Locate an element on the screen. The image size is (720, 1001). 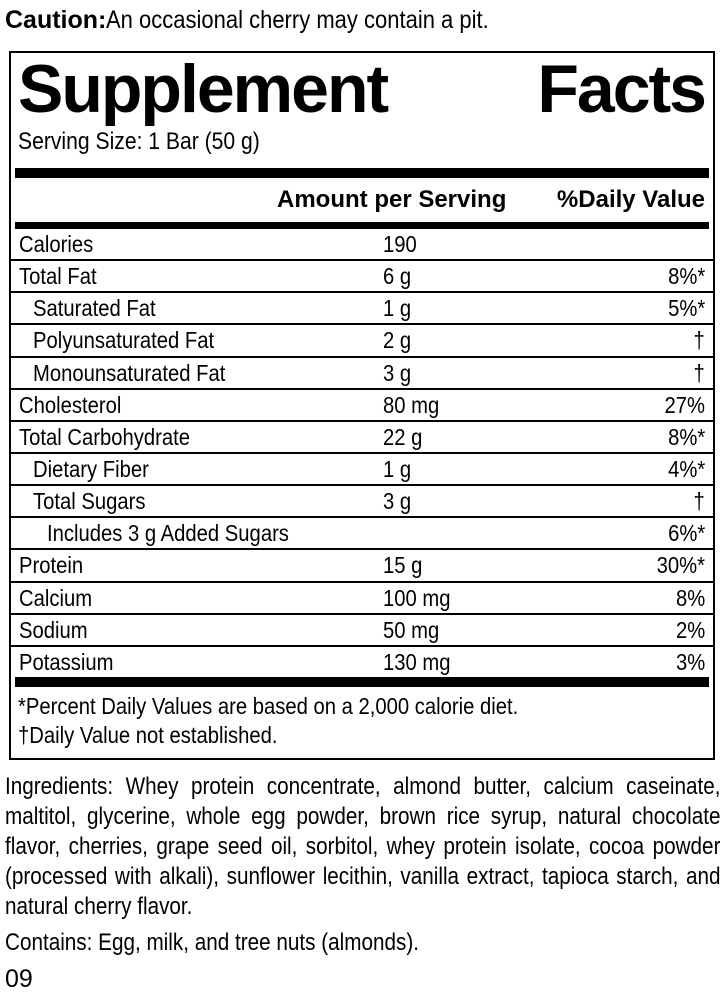
table-row: Sodium 50 mg 2% is located at coordinates (362, 631).